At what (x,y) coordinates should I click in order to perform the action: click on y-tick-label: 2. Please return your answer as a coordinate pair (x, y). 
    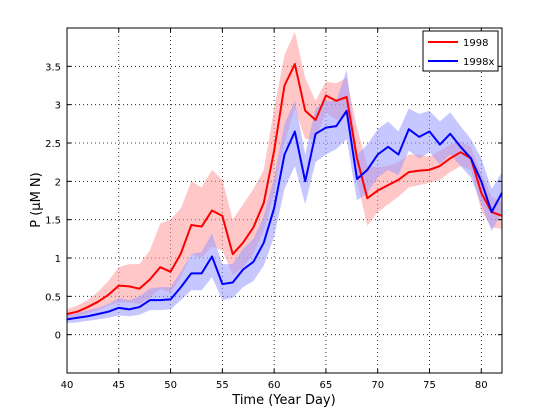
    Looking at the image, I should click on (58, 182).